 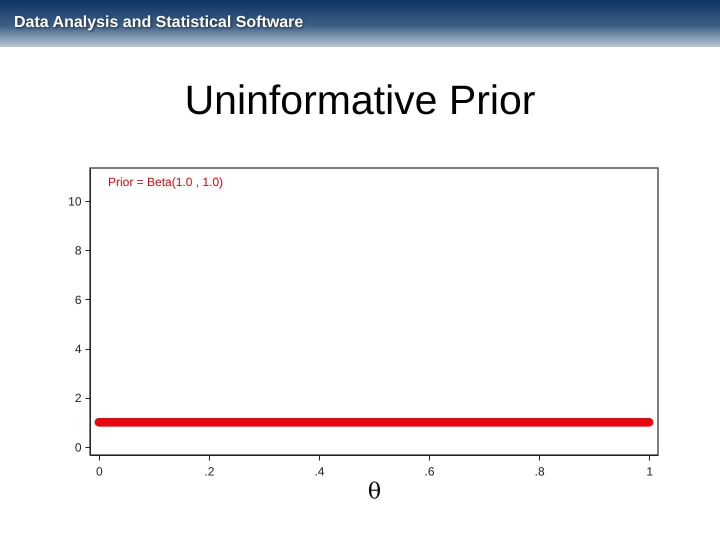 I want to click on y-tick-label: 6, so click(x=78, y=299).